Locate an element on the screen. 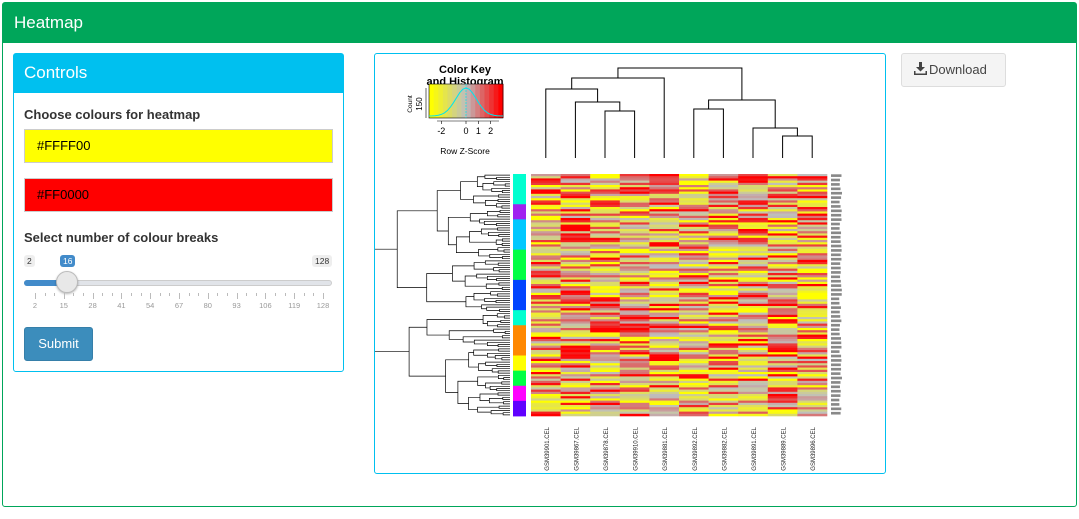 Image resolution: width=1079 pixels, height=519 pixels. download-button: Download is located at coordinates (953, 70).